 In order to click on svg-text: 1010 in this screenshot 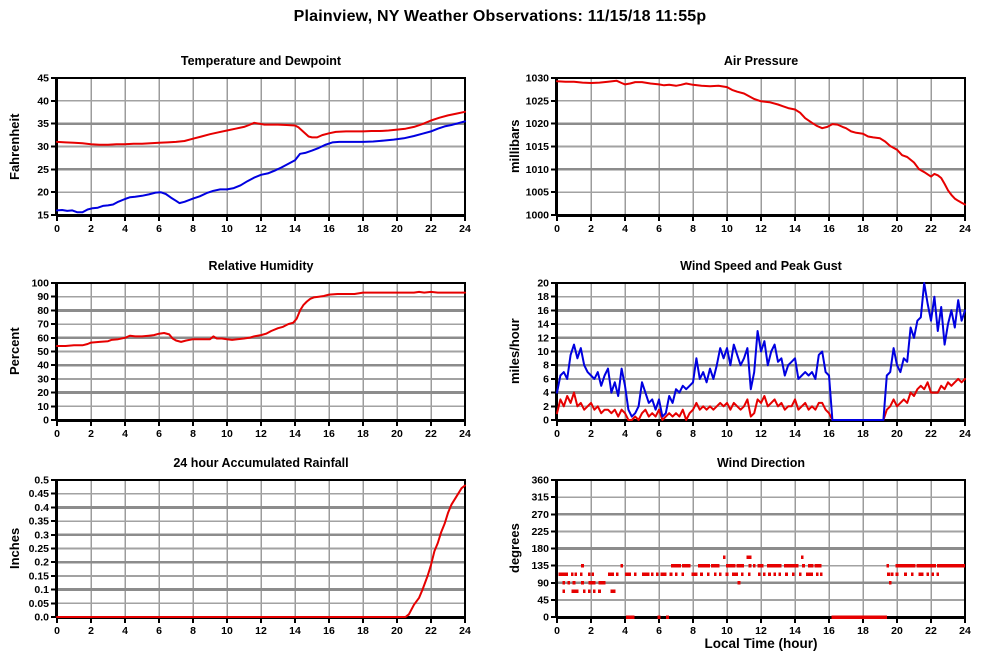, I will do `click(538, 170)`.